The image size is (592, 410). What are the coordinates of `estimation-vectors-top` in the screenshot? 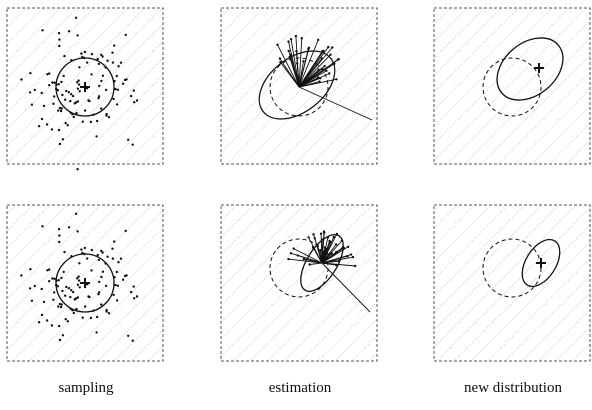 It's located at (324, 77).